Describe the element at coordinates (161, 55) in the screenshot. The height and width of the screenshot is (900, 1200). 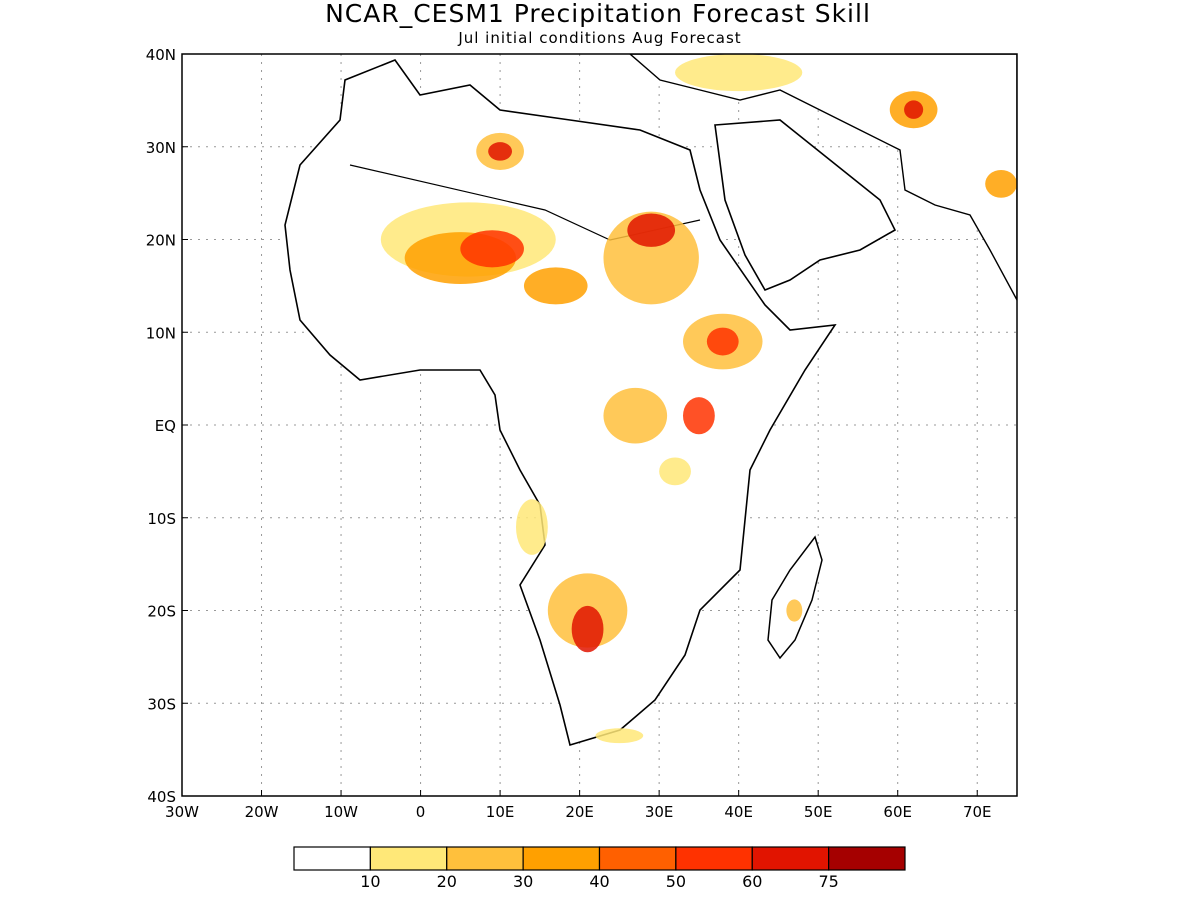
I see `lat-tick-label: 40N` at that location.